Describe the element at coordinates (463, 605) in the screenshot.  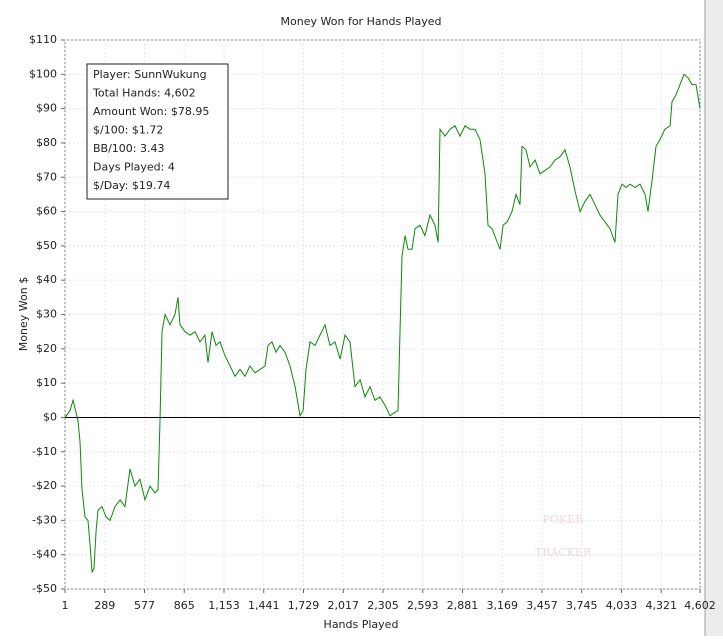
I see `x-tick-label: 2,881` at that location.